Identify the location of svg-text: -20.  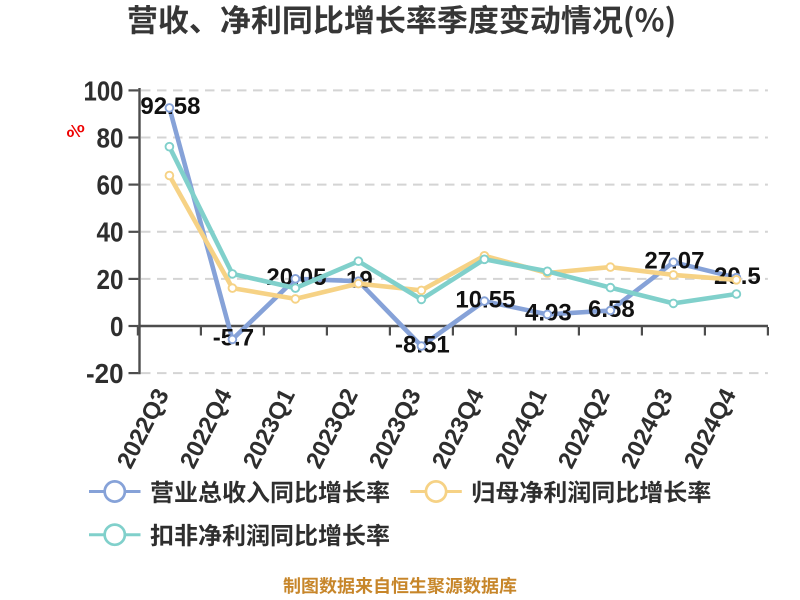
(105, 373).